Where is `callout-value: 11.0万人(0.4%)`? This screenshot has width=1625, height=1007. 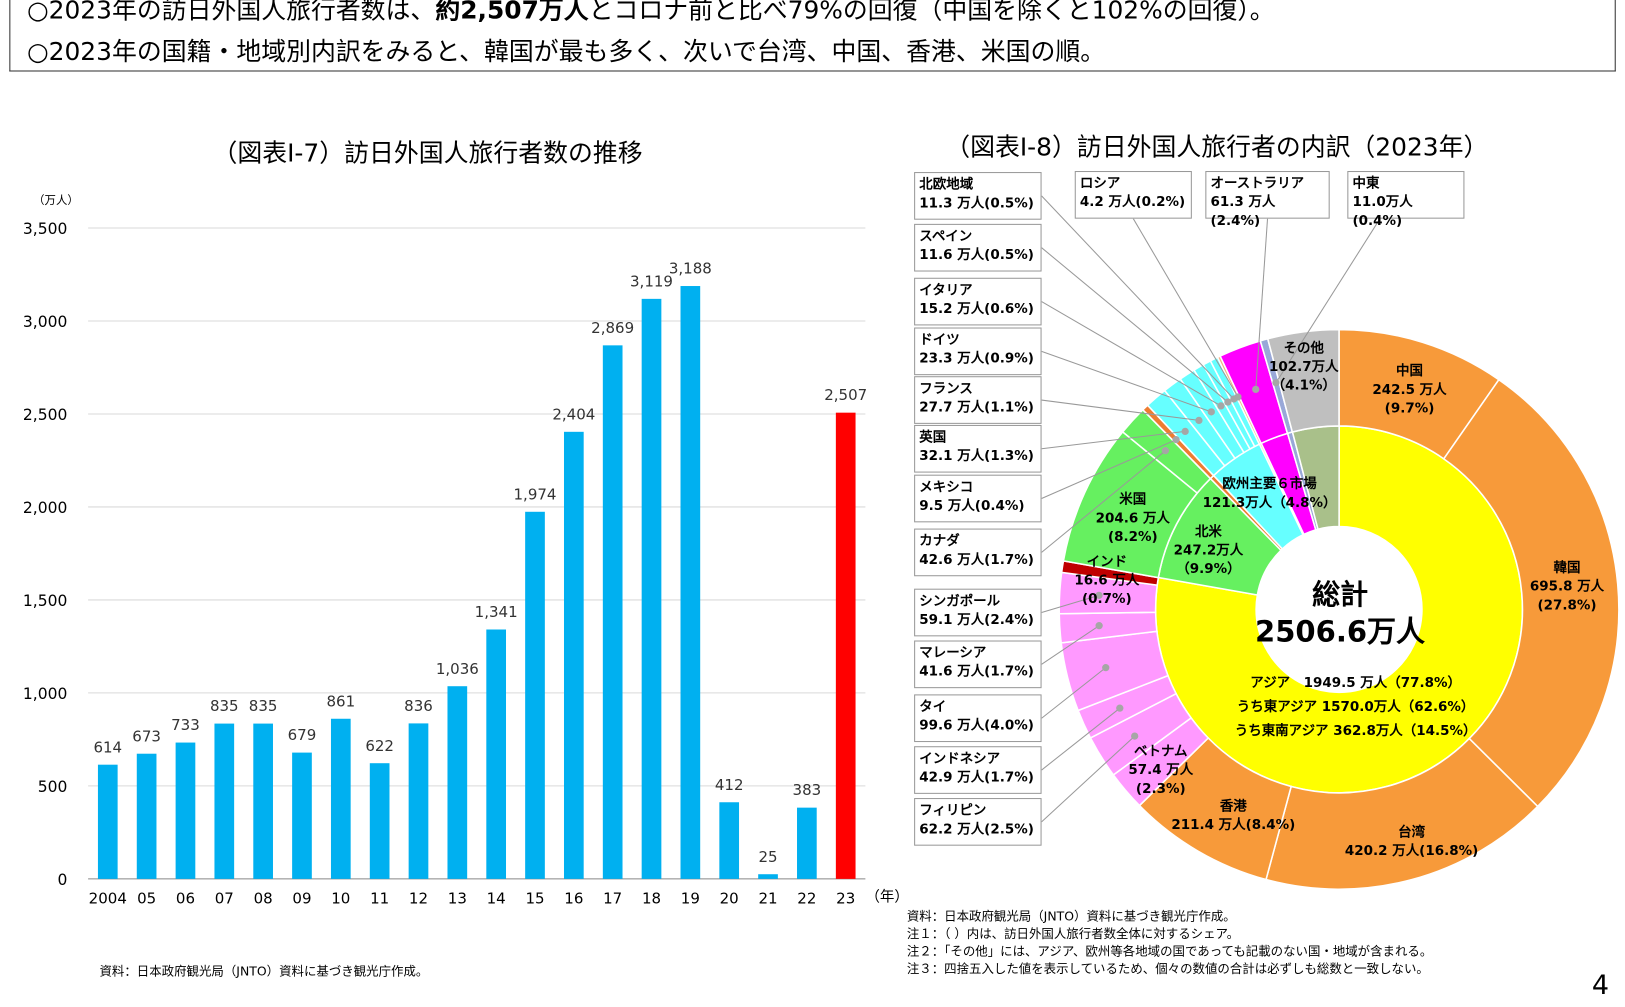 callout-value: 11.0万人(0.4%) is located at coordinates (1382, 212).